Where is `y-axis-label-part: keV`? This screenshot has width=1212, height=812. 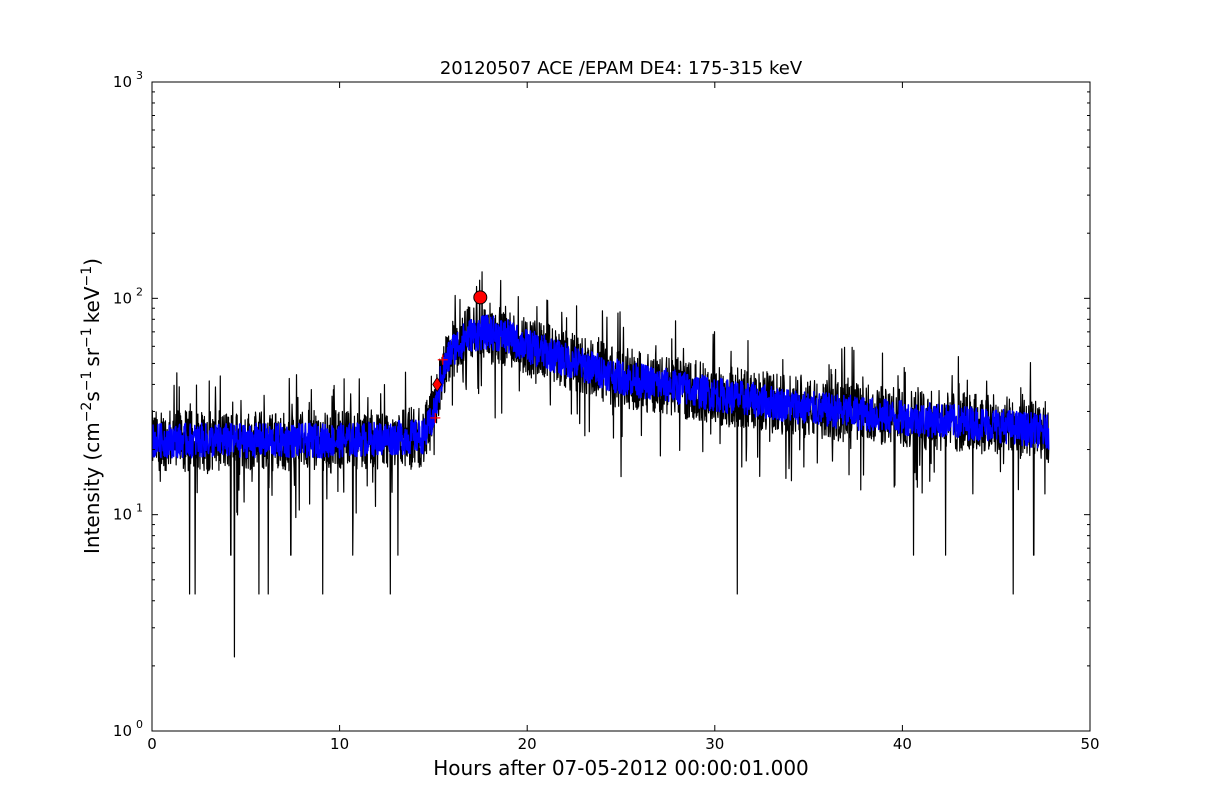
y-axis-label-part: keV is located at coordinates (92, 304).